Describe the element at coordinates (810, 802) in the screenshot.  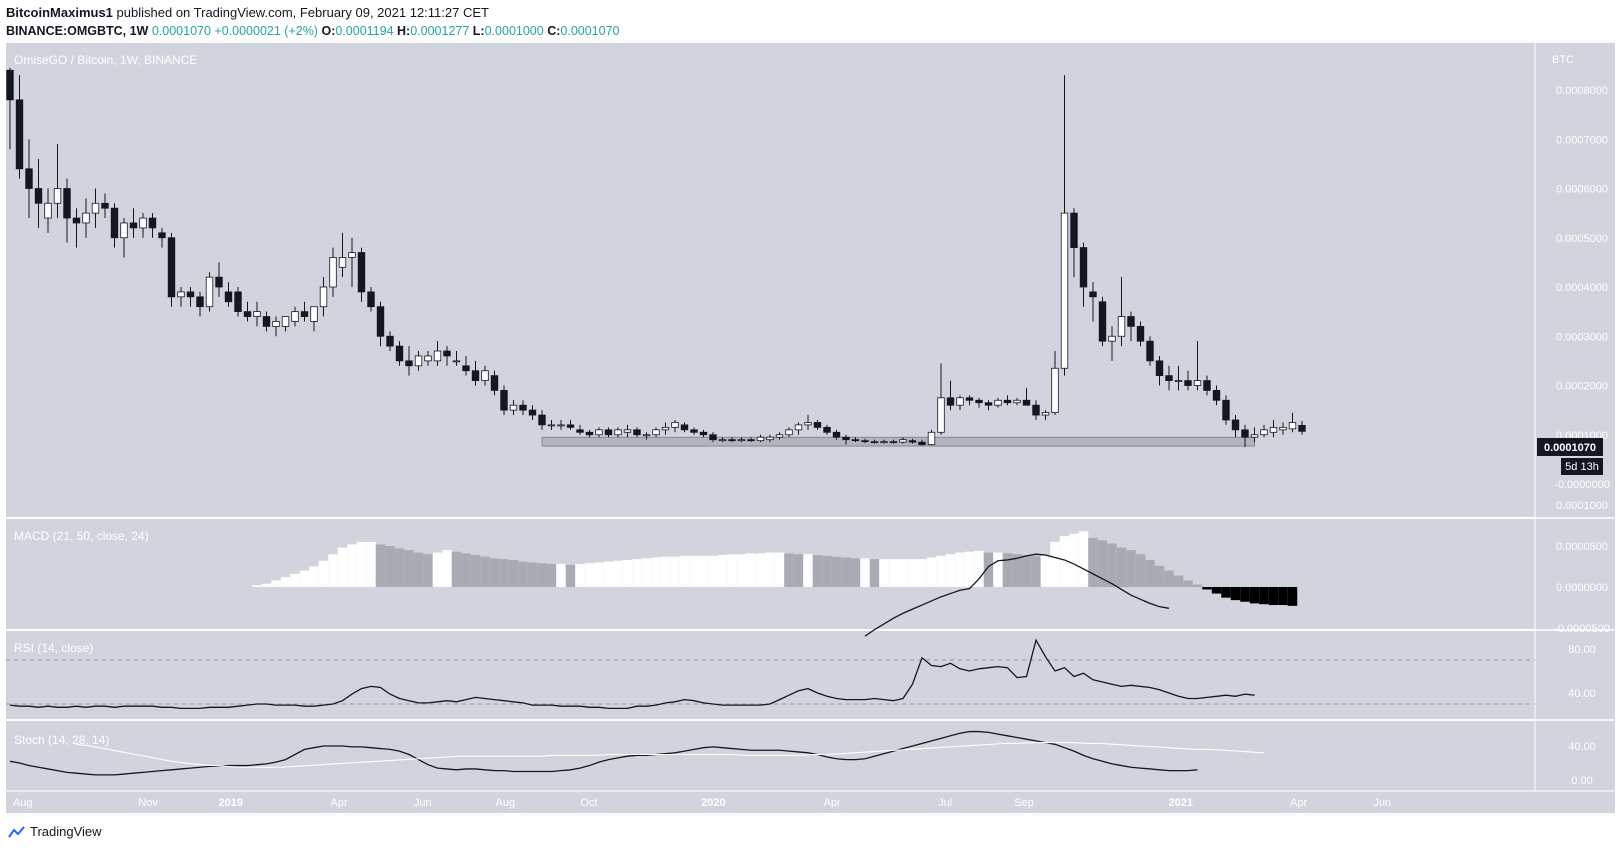
I see `time-axis` at that location.